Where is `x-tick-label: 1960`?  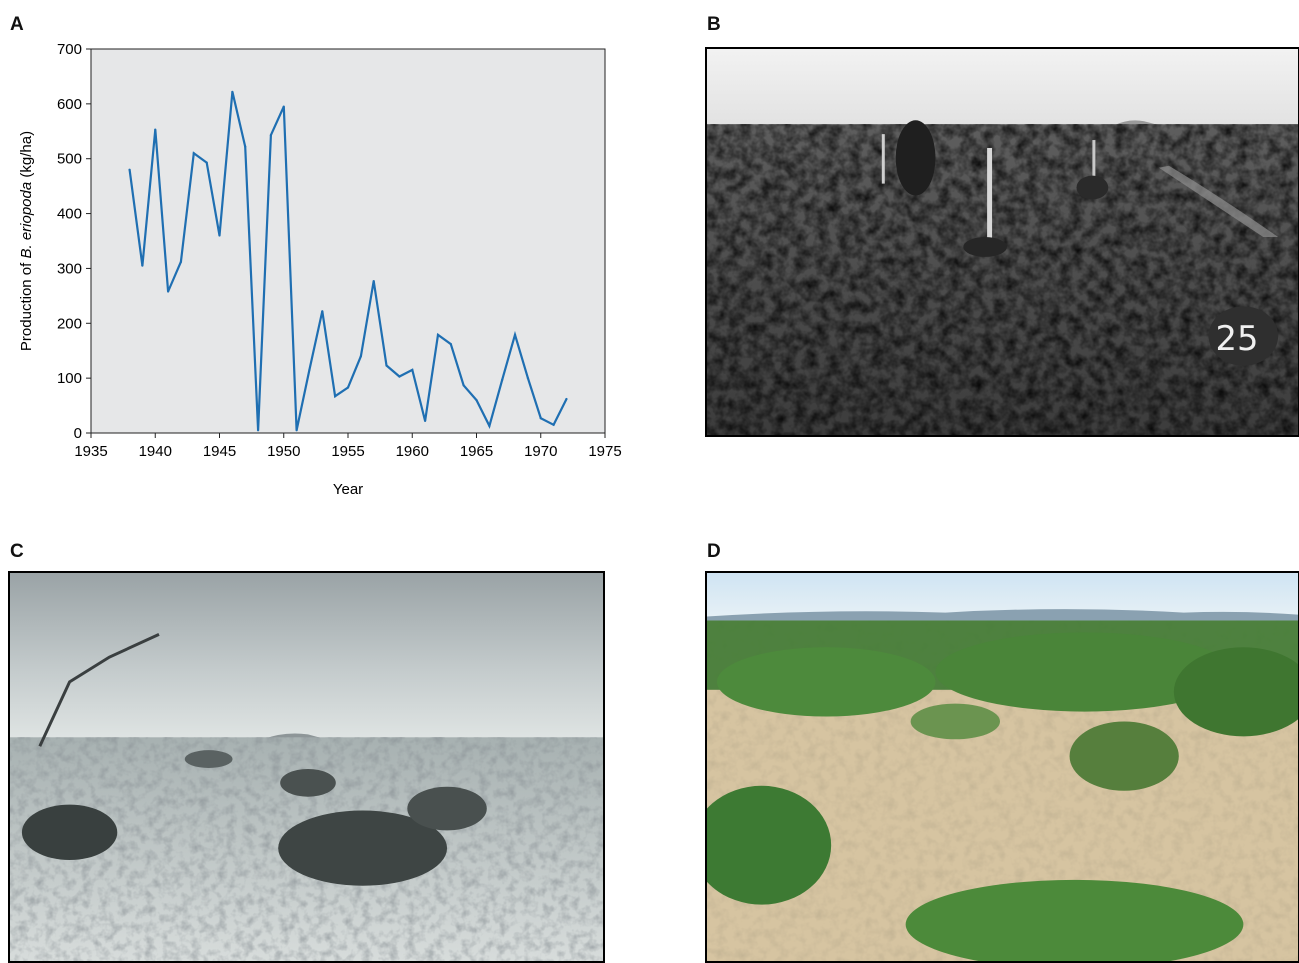
x-tick-label: 1960 is located at coordinates (412, 451).